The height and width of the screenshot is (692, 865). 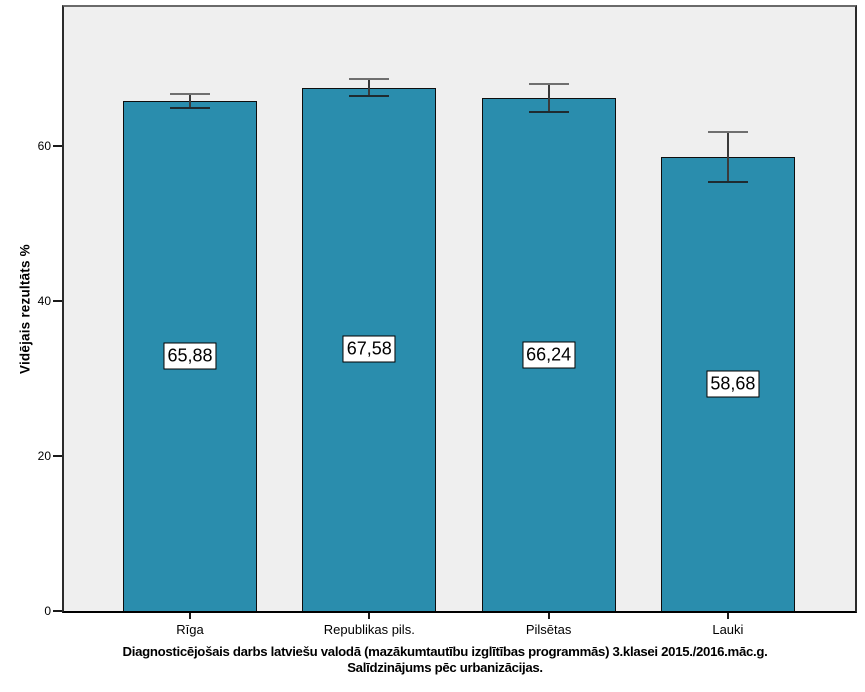 What do you see at coordinates (190, 356) in the screenshot?
I see `value-label: 65,88` at bounding box center [190, 356].